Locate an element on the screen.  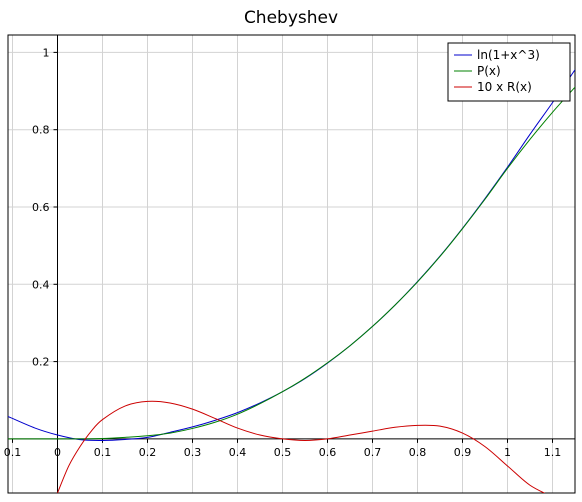
y-tick-label: 1 is located at coordinates (46, 52).